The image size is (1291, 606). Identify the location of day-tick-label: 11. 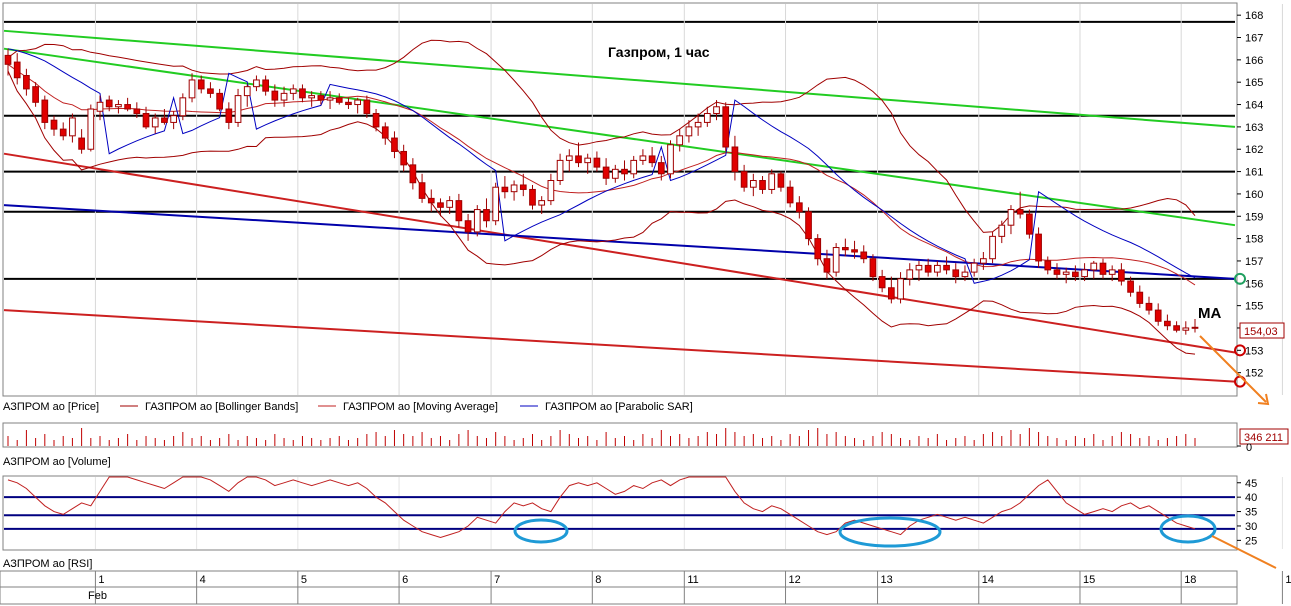
(692, 580).